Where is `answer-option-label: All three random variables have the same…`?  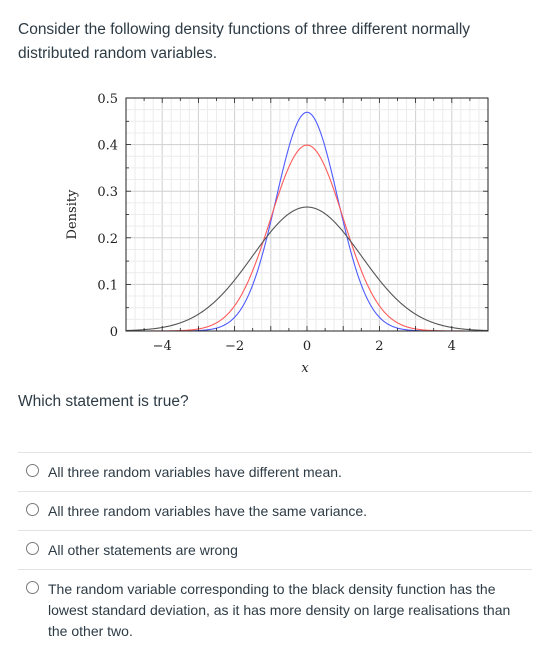 answer-option-label: All three random variables have the same… is located at coordinates (208, 511).